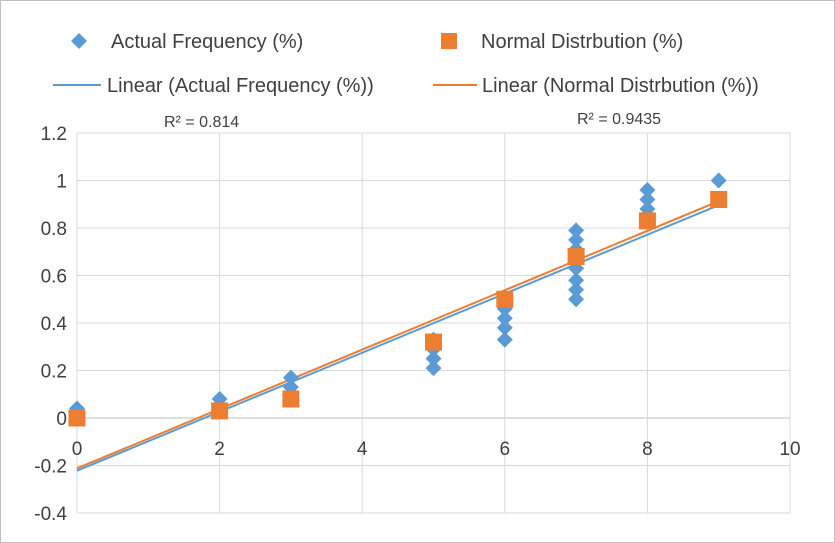 Image resolution: width=835 pixels, height=543 pixels. What do you see at coordinates (54, 229) in the screenshot?
I see `y-tick-label: 0.8` at bounding box center [54, 229].